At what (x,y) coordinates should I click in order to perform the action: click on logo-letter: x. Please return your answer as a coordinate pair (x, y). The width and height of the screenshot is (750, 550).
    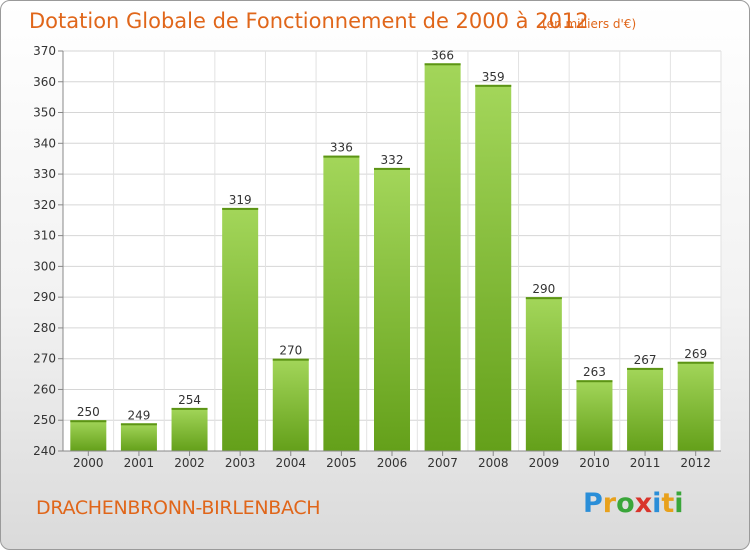
    Looking at the image, I should click on (643, 503).